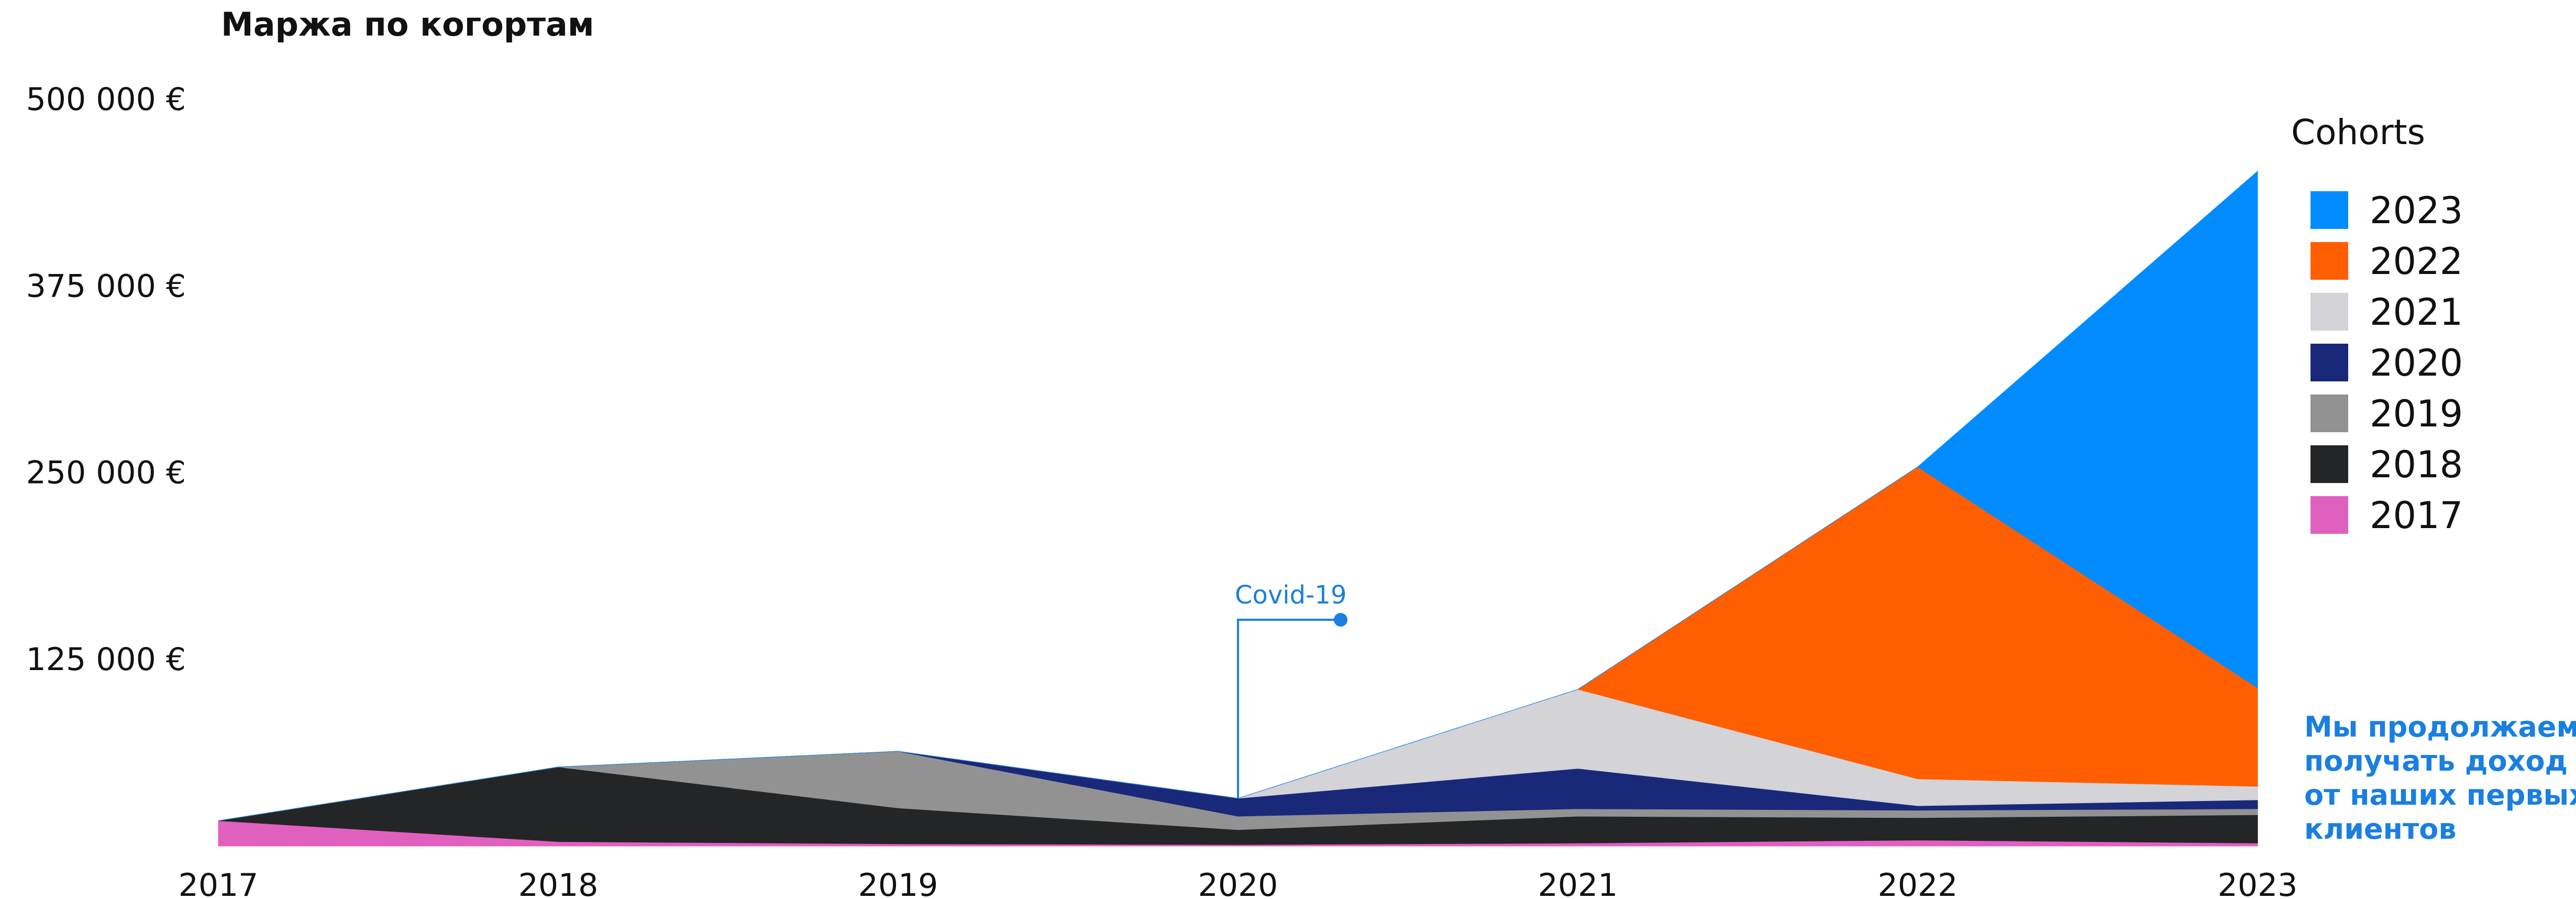 The width and height of the screenshot is (2576, 899). What do you see at coordinates (1340, 620) in the screenshot?
I see `annotation-dot` at bounding box center [1340, 620].